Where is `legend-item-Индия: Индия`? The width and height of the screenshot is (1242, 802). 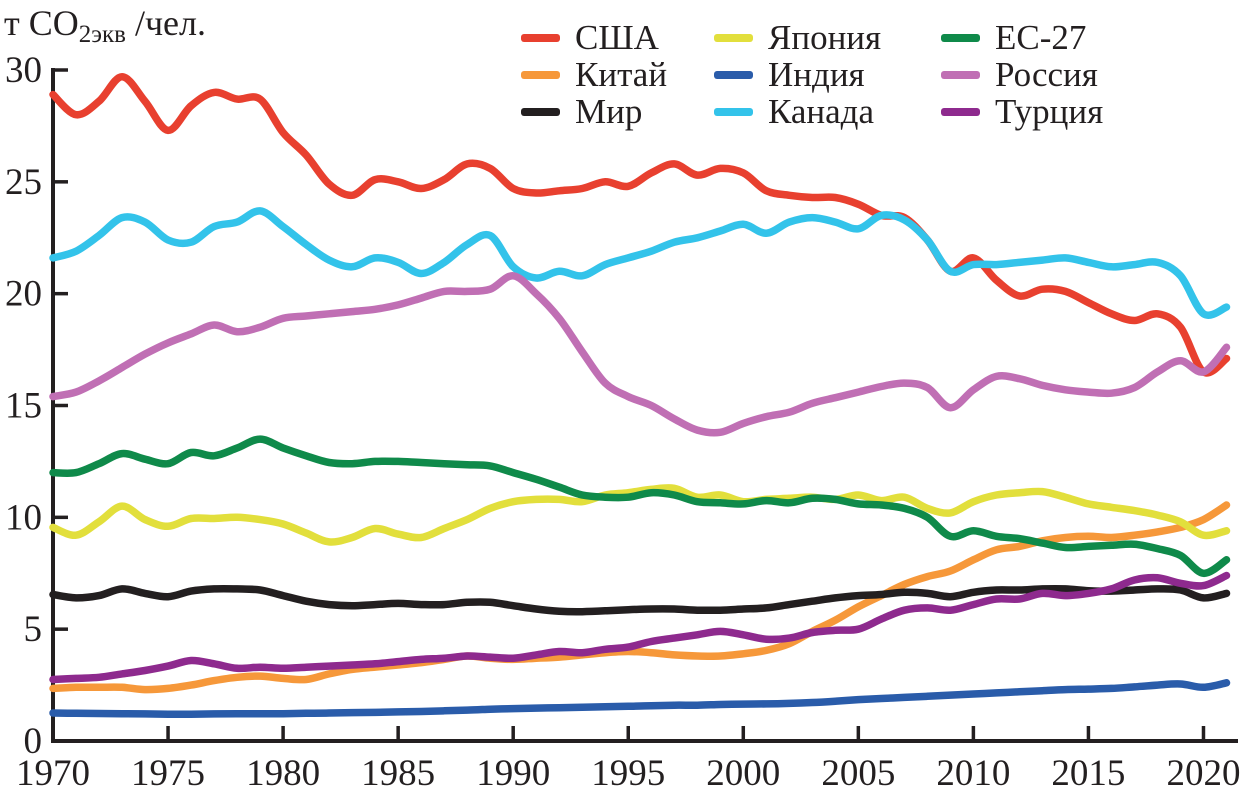 legend-item-Индия: Индия is located at coordinates (789, 74).